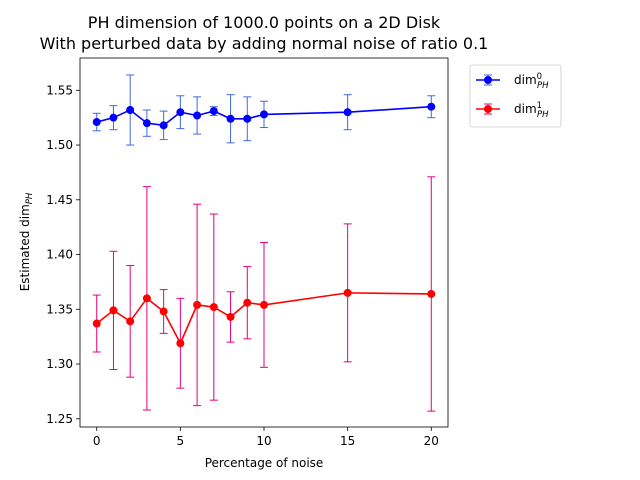 The image size is (640, 480). I want to click on x-axis-label: Percentage of noise, so click(264, 463).